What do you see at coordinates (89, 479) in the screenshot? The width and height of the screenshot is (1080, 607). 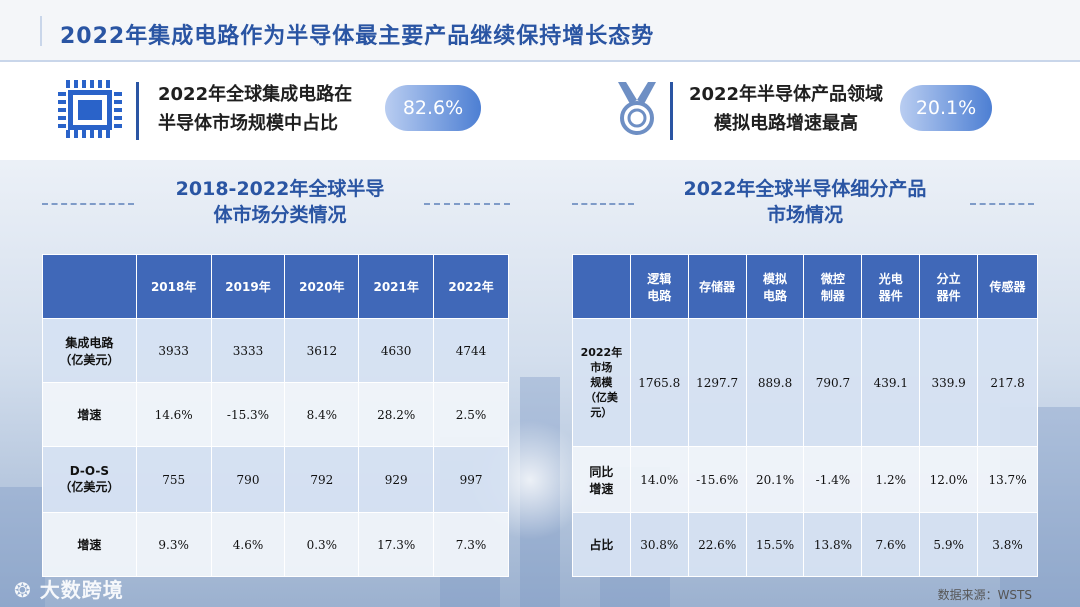 I see `row-header: D-O-S （亿美元）` at bounding box center [89, 479].